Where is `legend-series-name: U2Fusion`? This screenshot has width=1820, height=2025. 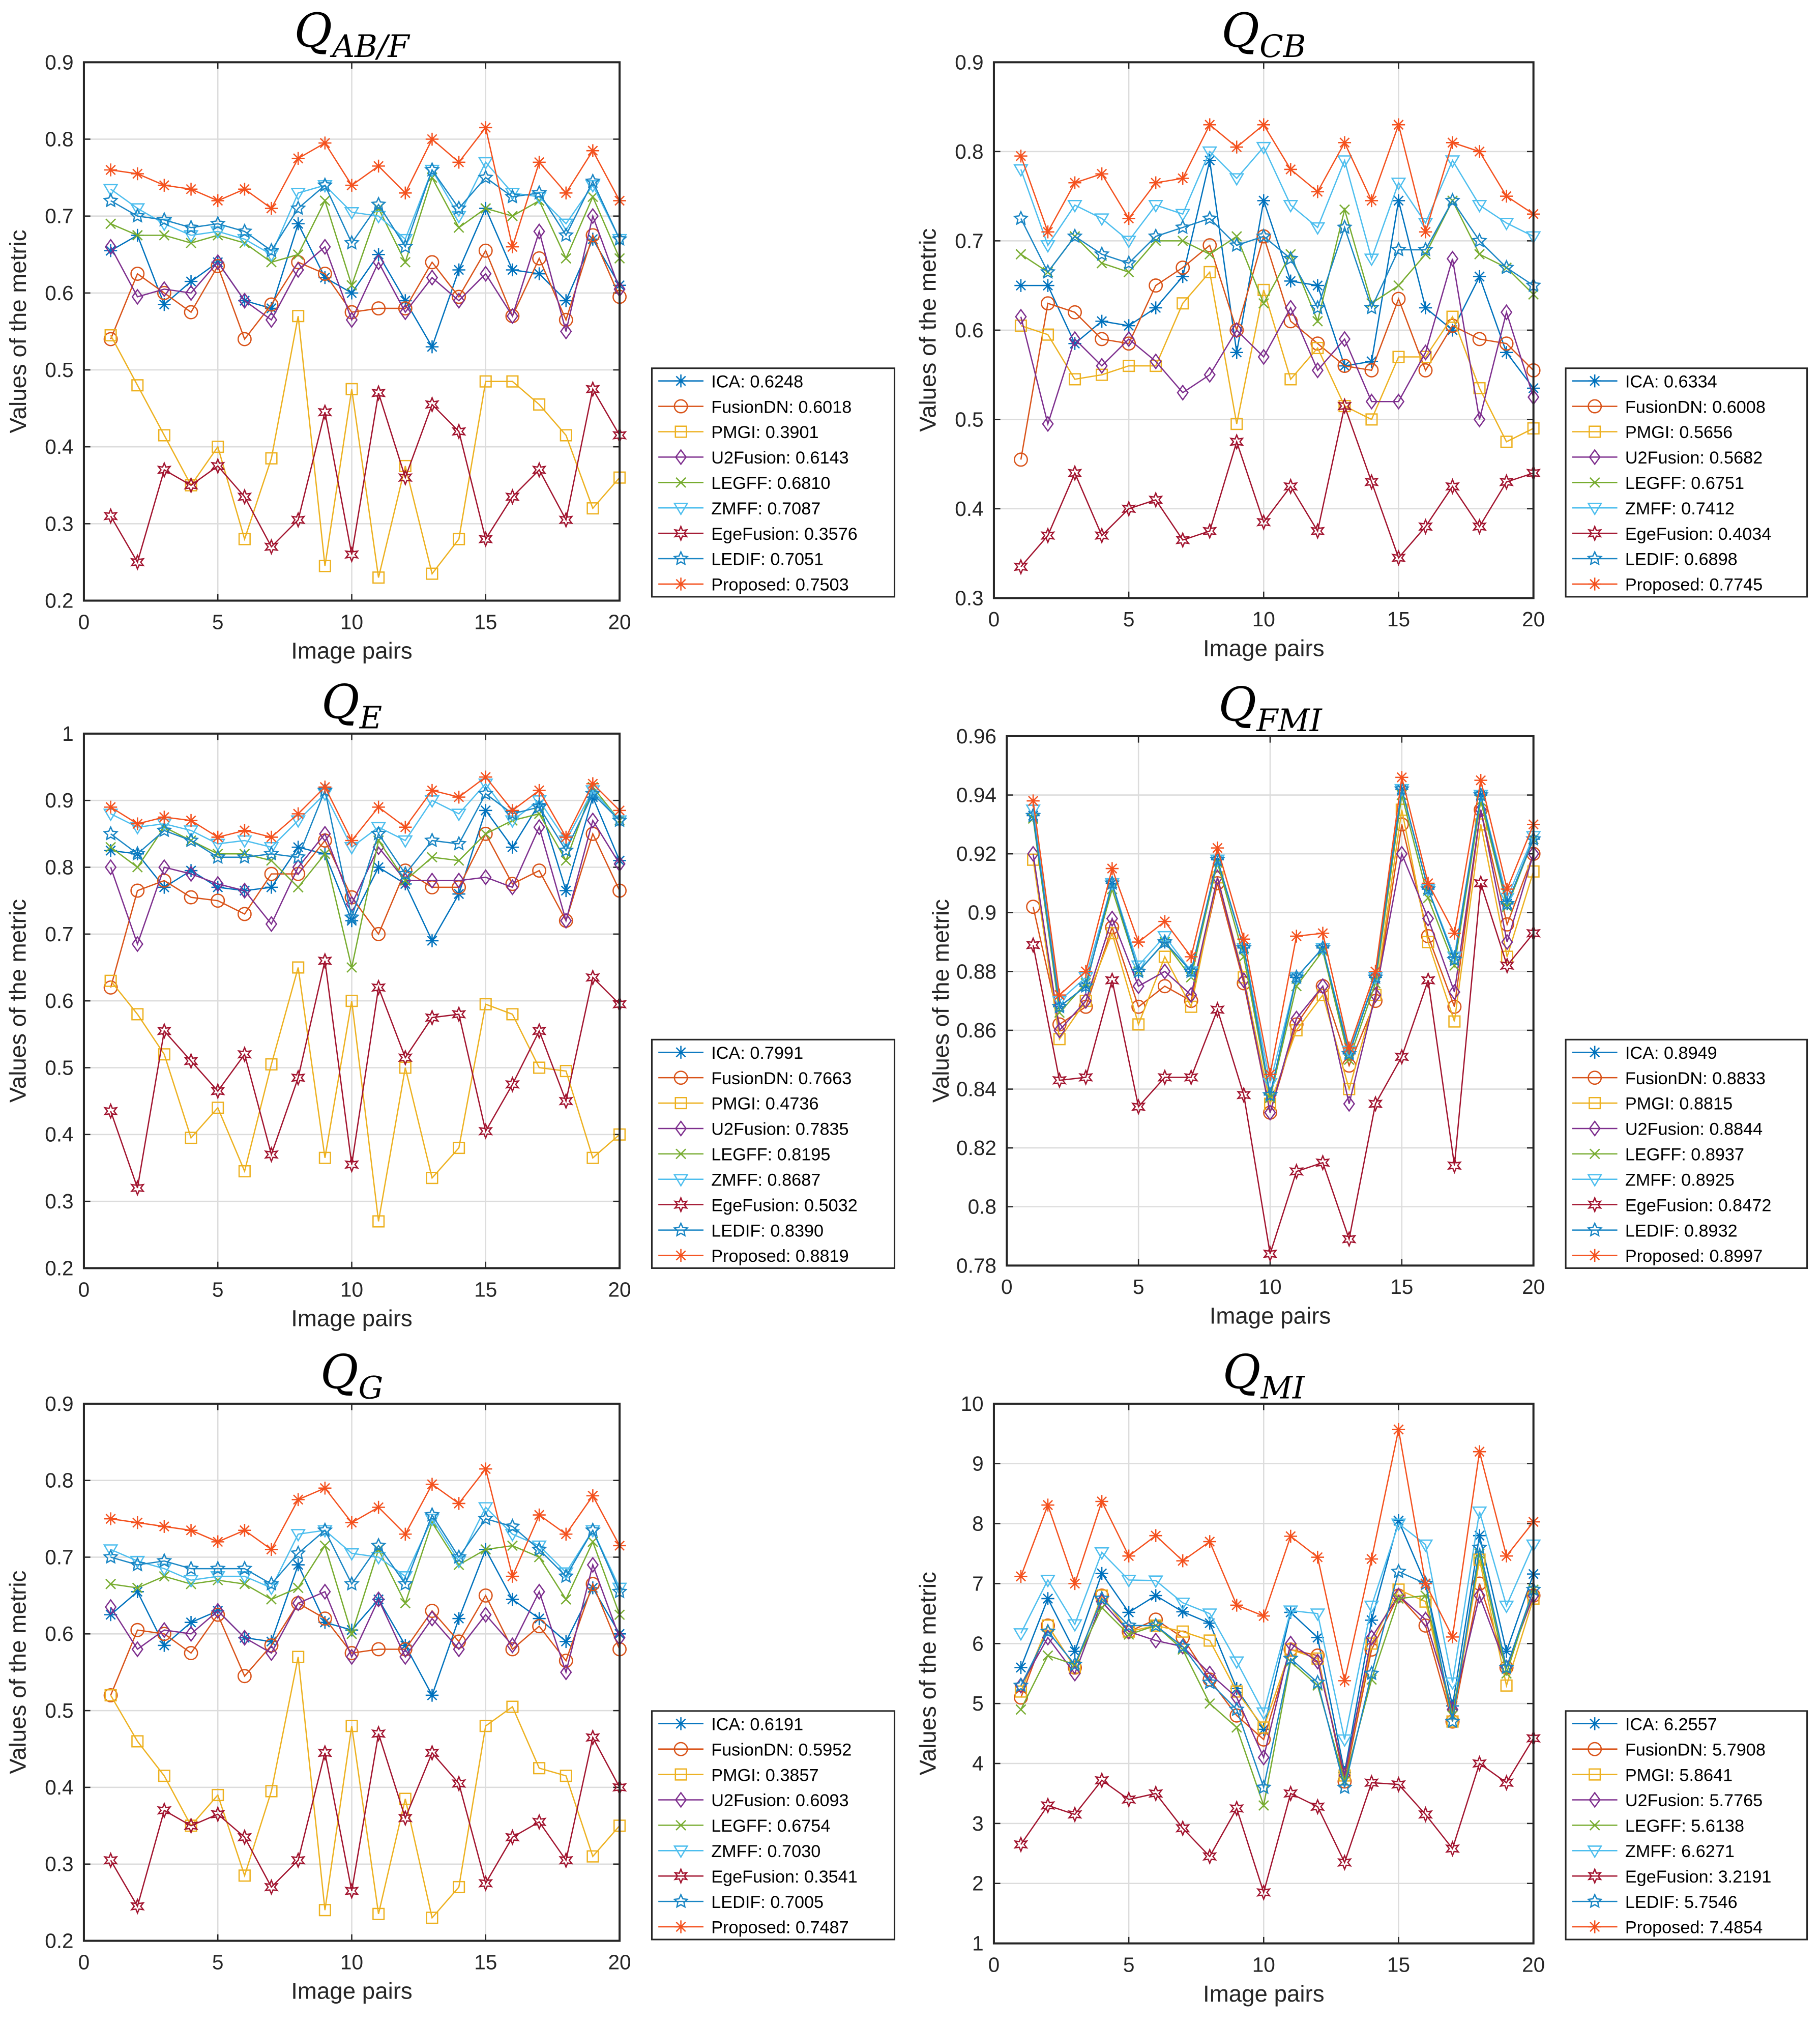
legend-series-name: U2Fusion is located at coordinates (748, 1129).